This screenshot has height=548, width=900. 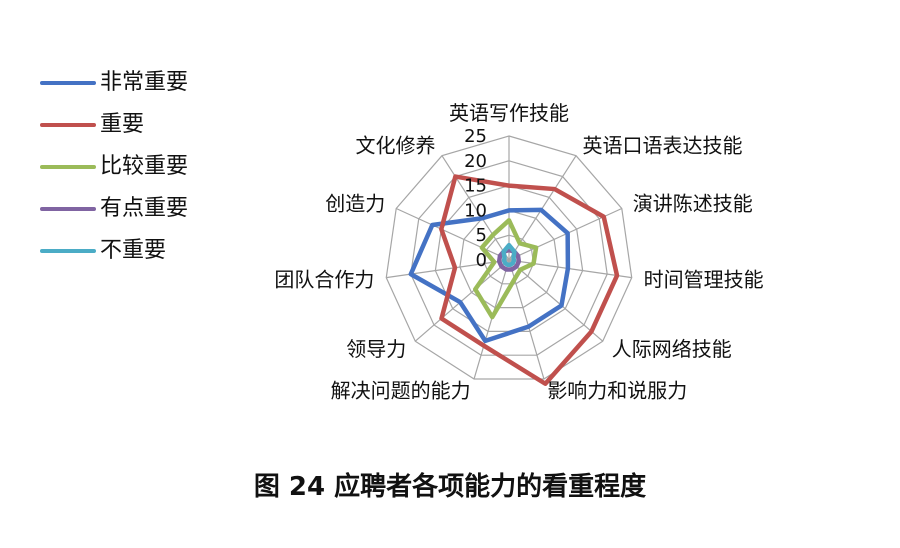 I want to click on tick-label: 5, so click(x=481, y=235).